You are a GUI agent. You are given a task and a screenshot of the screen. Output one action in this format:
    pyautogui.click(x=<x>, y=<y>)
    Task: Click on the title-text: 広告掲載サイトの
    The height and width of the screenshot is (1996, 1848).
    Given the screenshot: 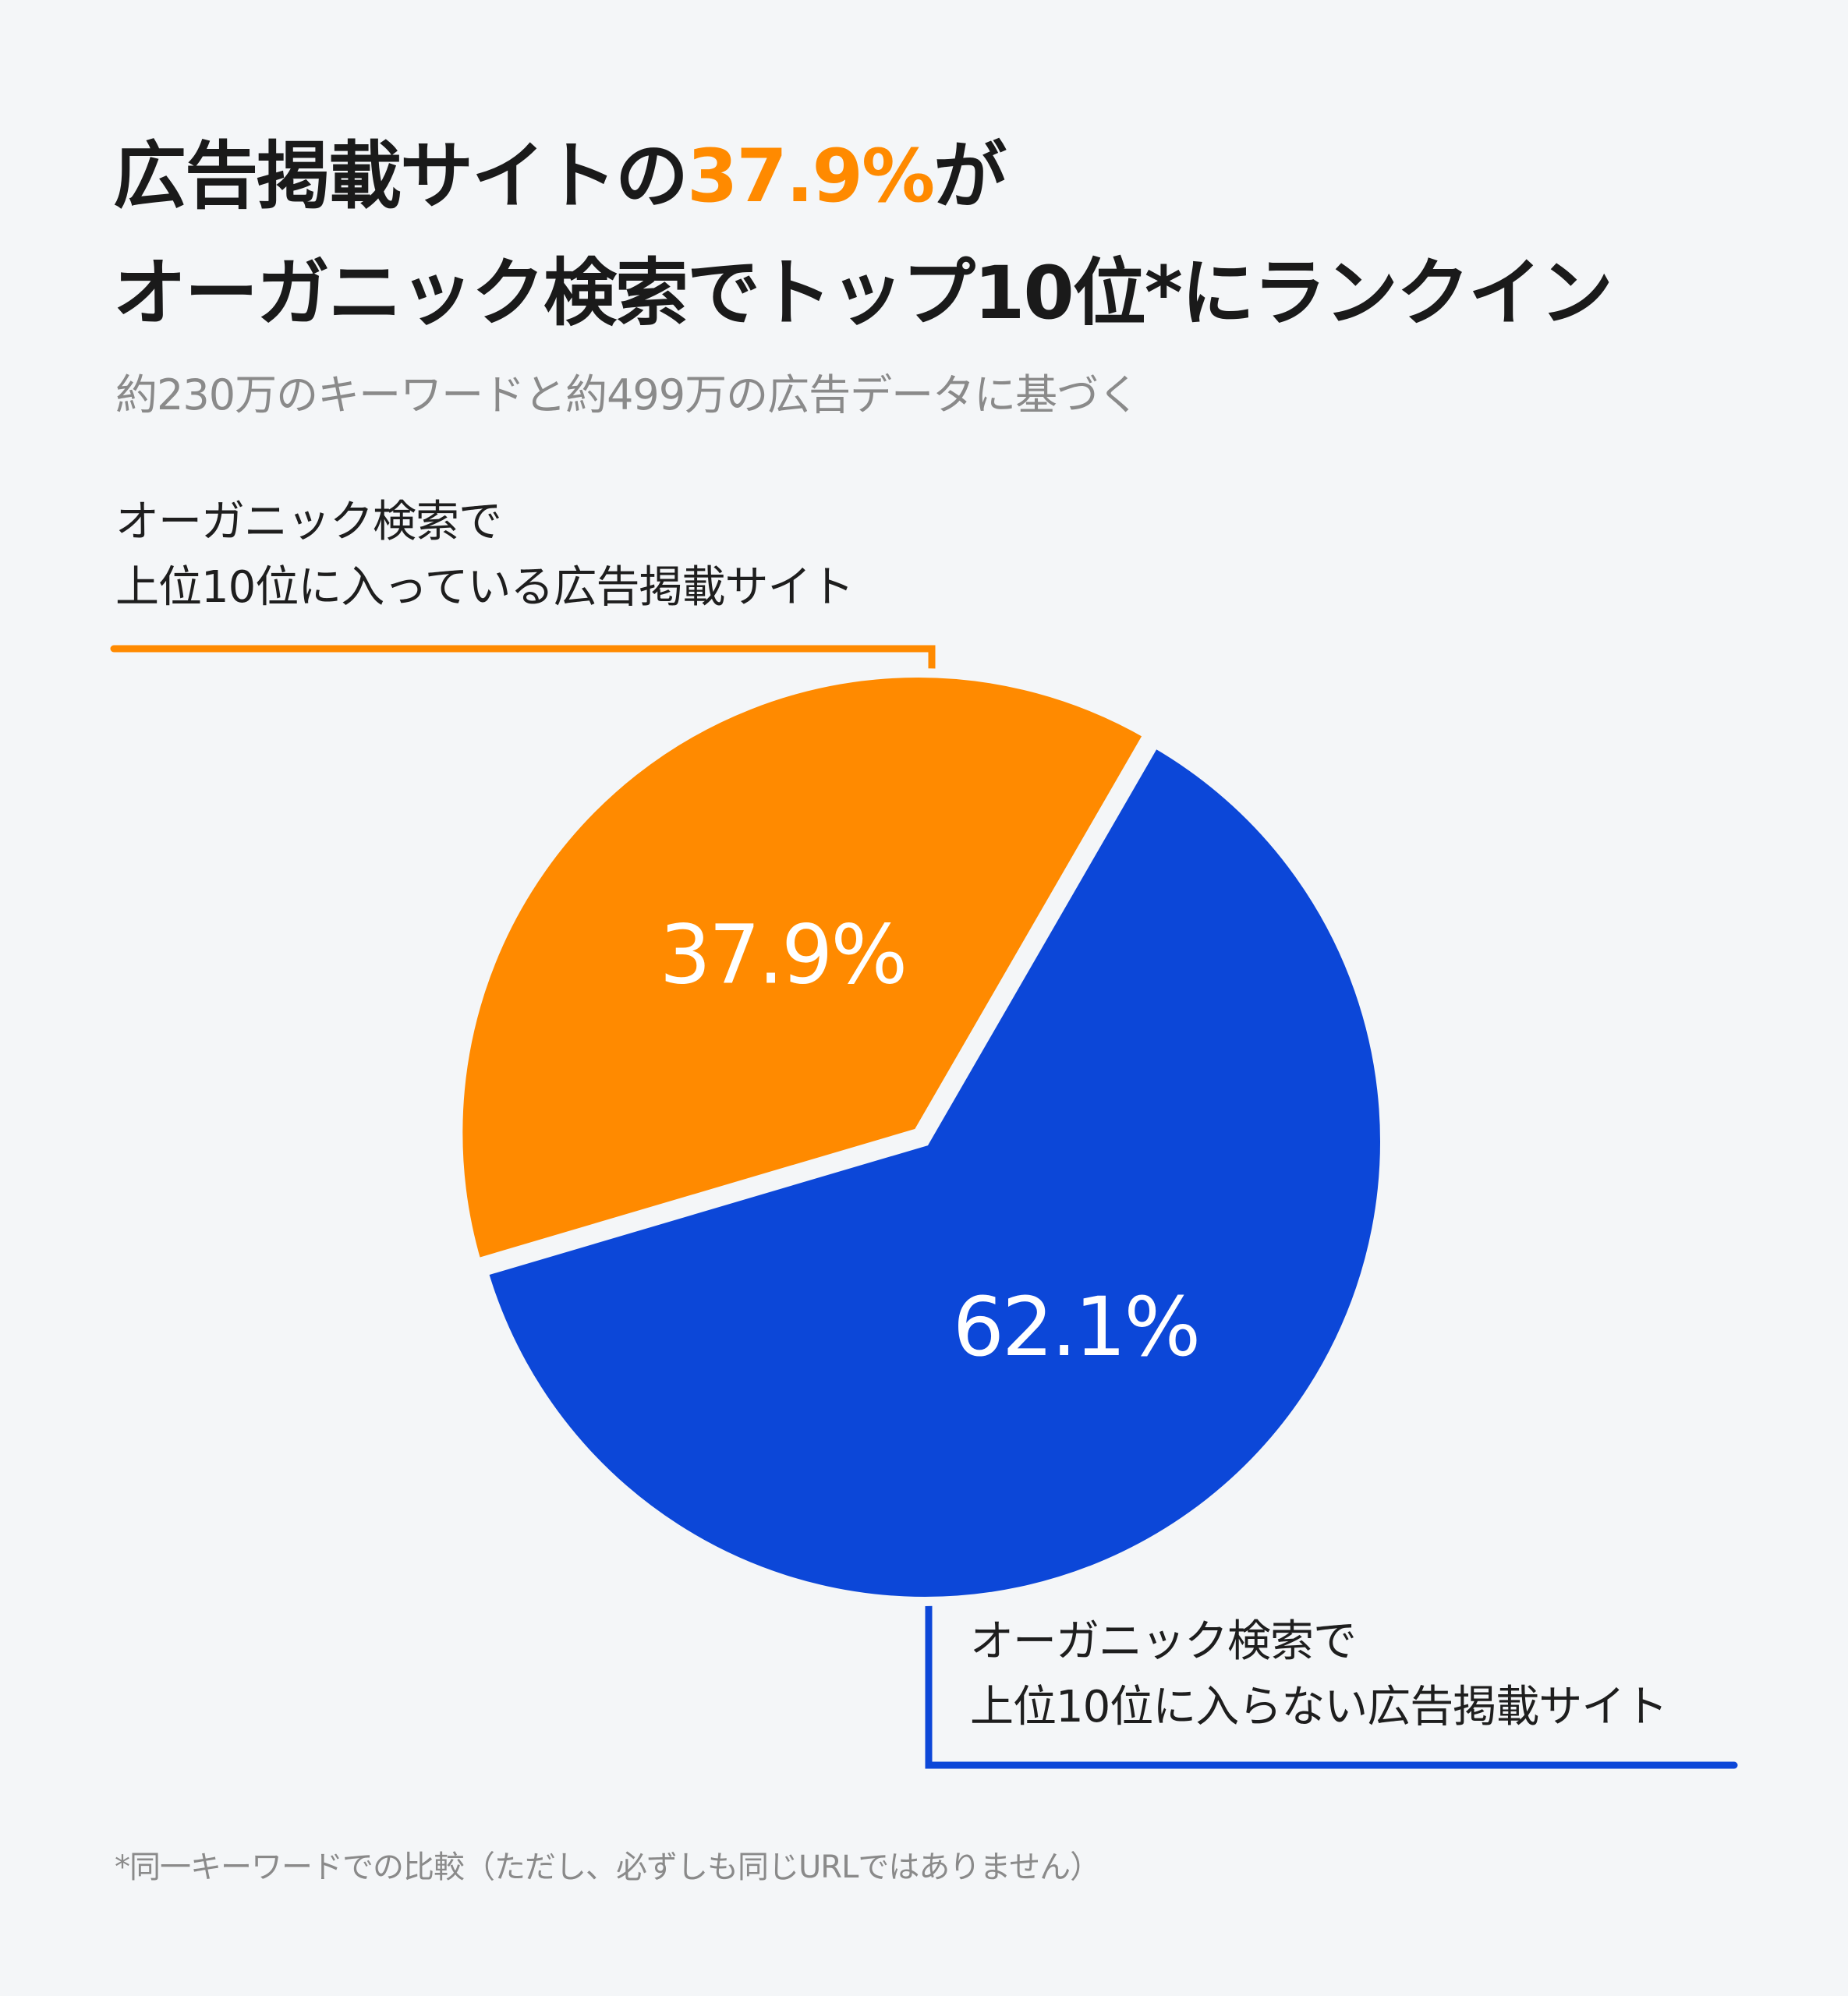 What is the action you would take?
    pyautogui.click(x=401, y=176)
    